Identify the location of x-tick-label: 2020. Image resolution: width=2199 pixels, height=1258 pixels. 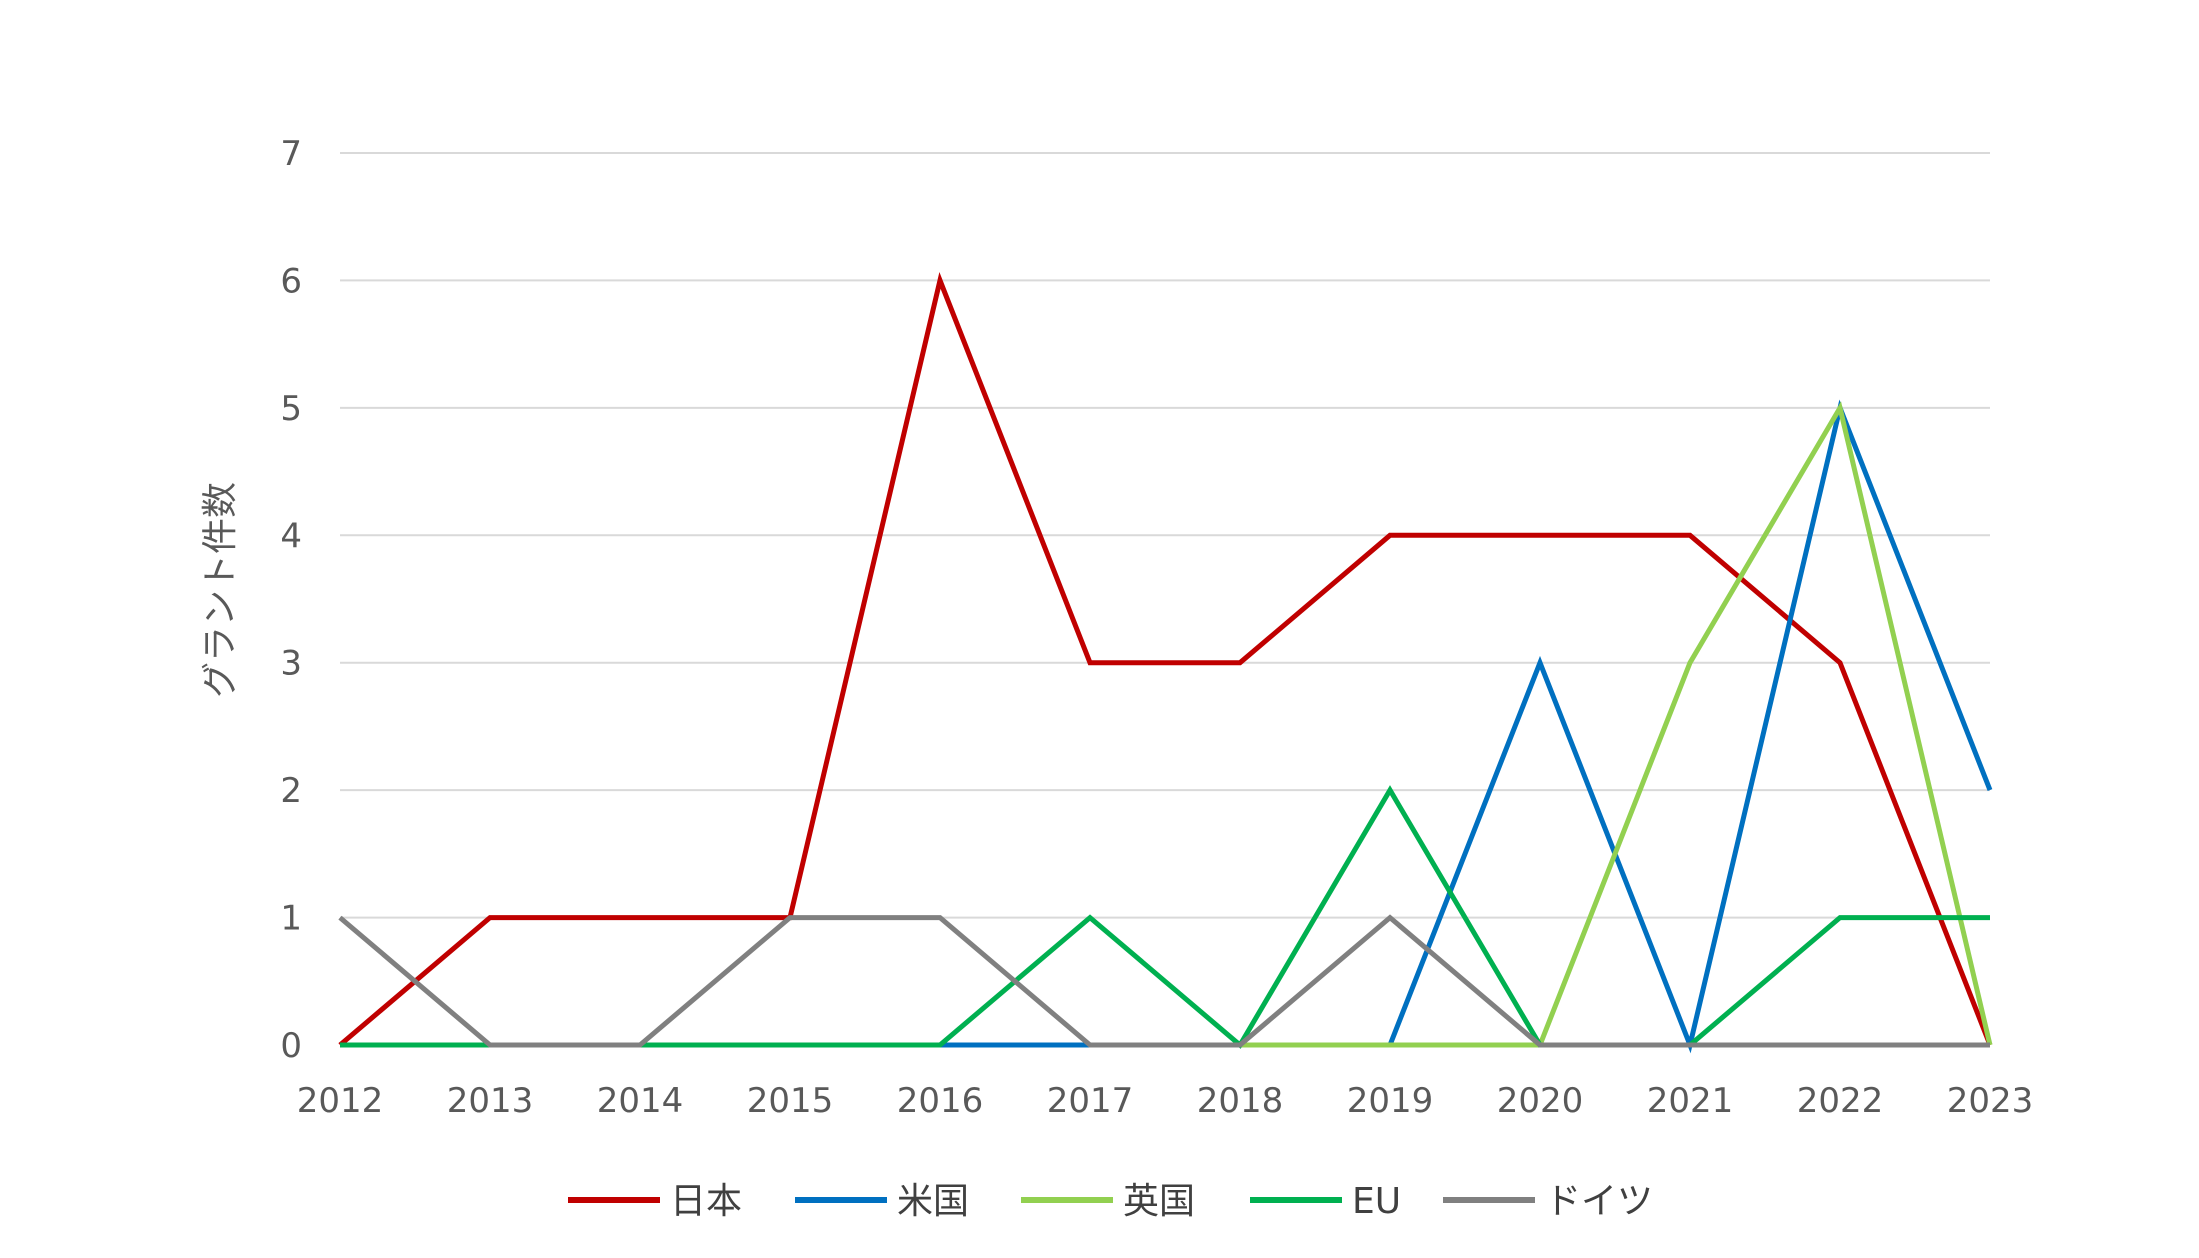
(1540, 1101).